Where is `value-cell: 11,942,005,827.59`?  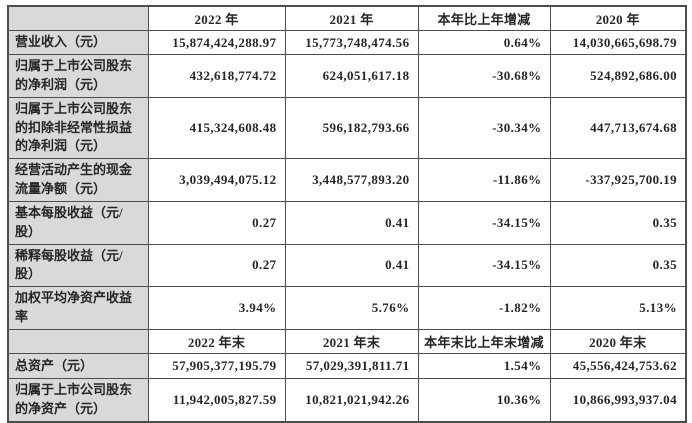 value-cell: 11,942,005,827.59 is located at coordinates (216, 400).